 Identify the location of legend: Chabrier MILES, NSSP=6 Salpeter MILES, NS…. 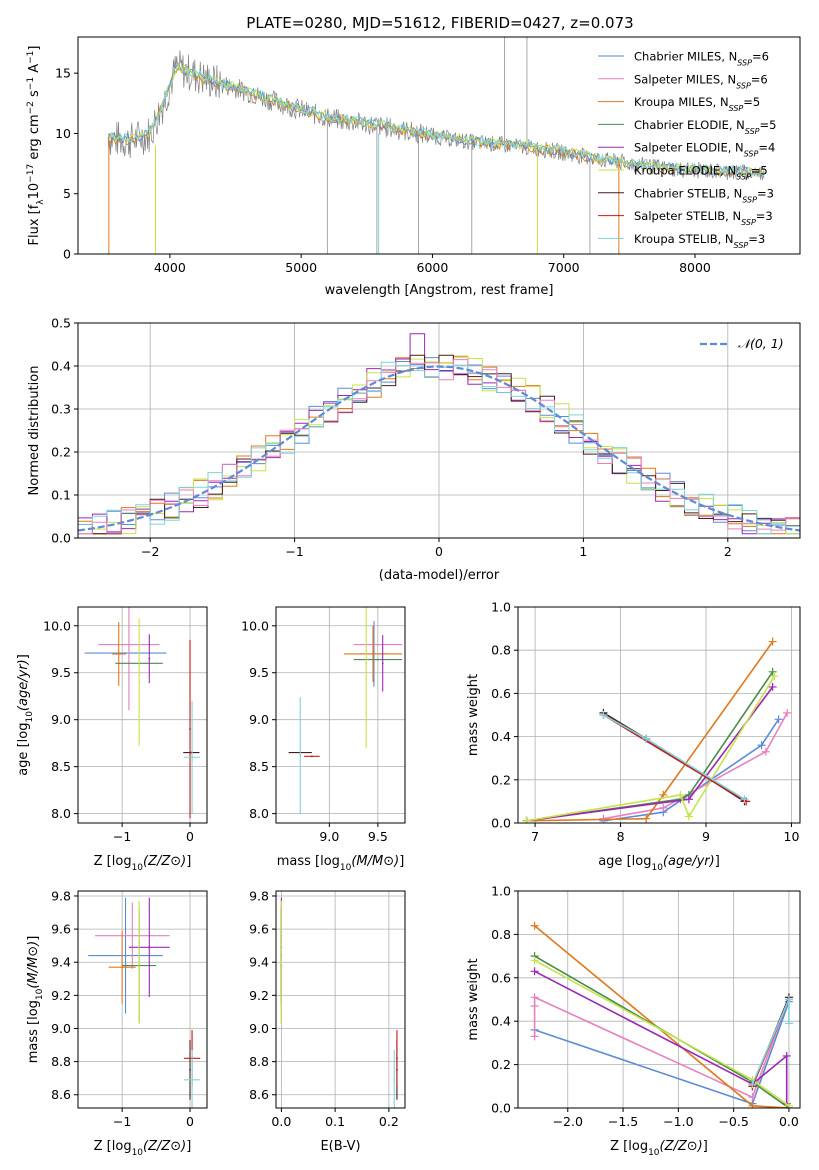
(687, 149).